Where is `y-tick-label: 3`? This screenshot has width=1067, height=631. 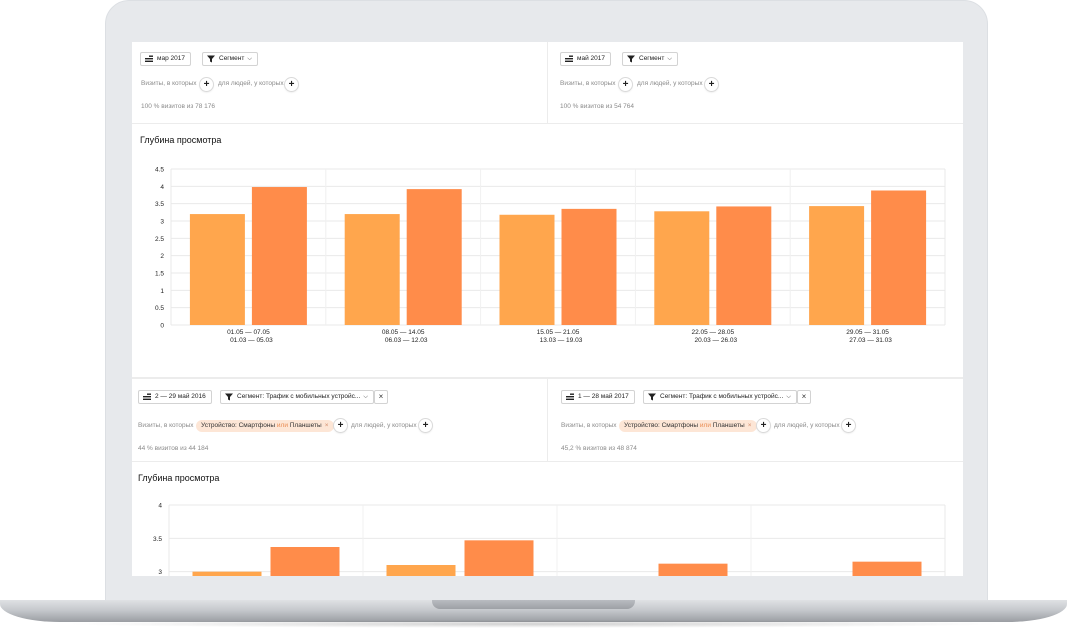
y-tick-label: 3 is located at coordinates (162, 222).